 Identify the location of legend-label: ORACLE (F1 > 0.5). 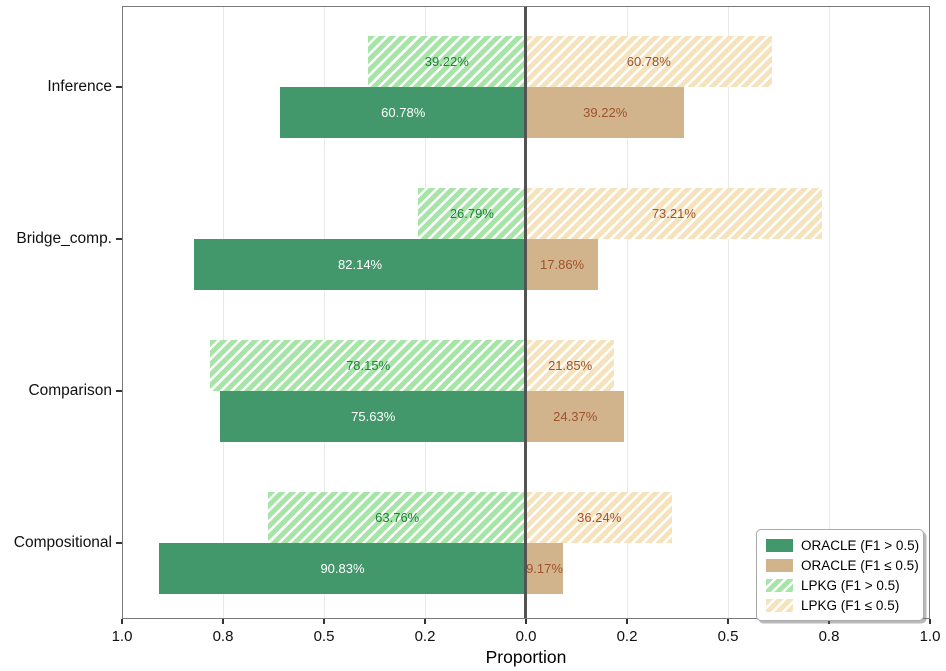
(860, 545).